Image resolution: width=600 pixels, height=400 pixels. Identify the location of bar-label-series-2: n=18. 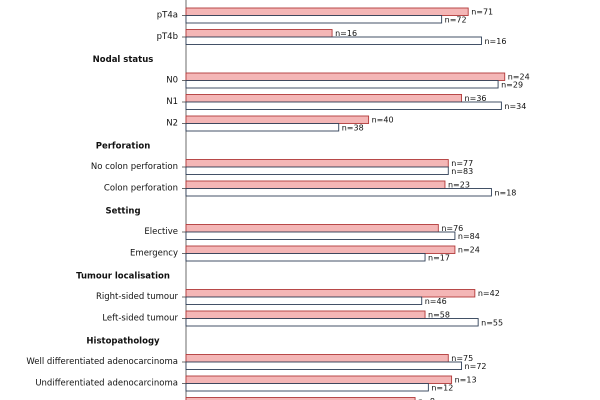
(505, 193).